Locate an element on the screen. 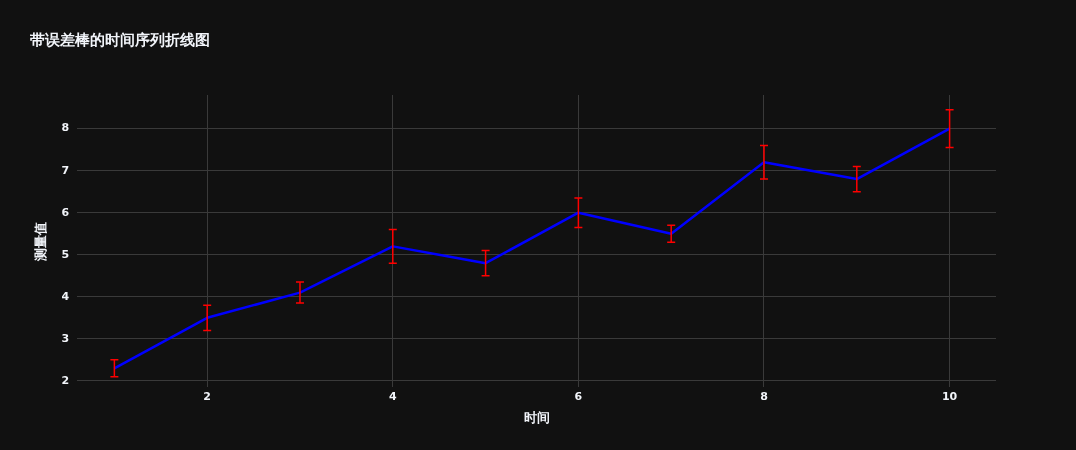  chart-title: 带误差棒的时间序列折线图 is located at coordinates (120, 39).